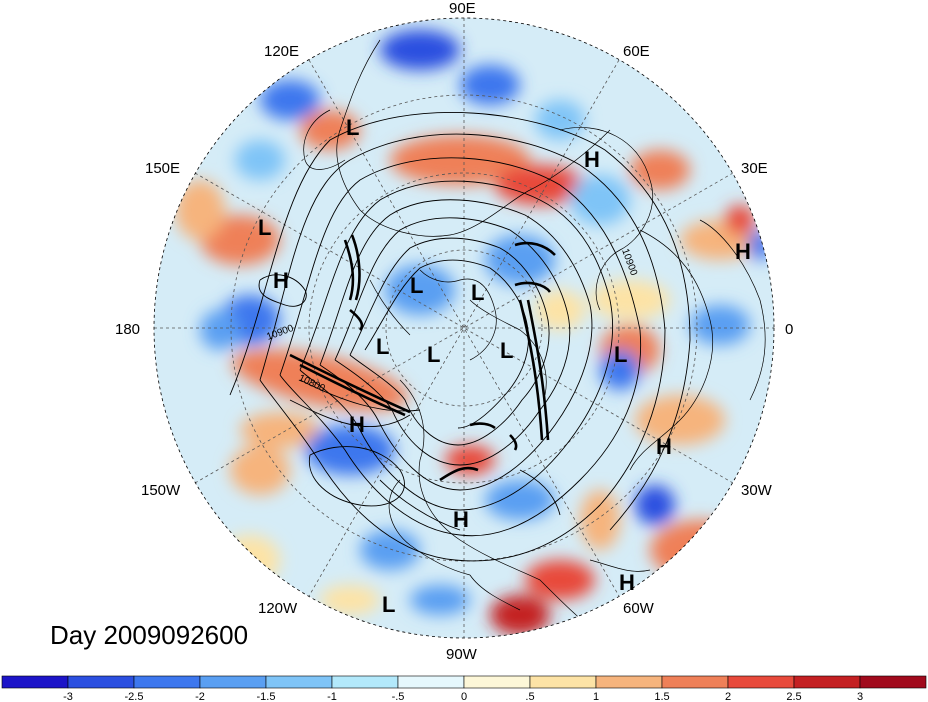  I want to click on colorbar-tick-label: -1, so click(332, 696).